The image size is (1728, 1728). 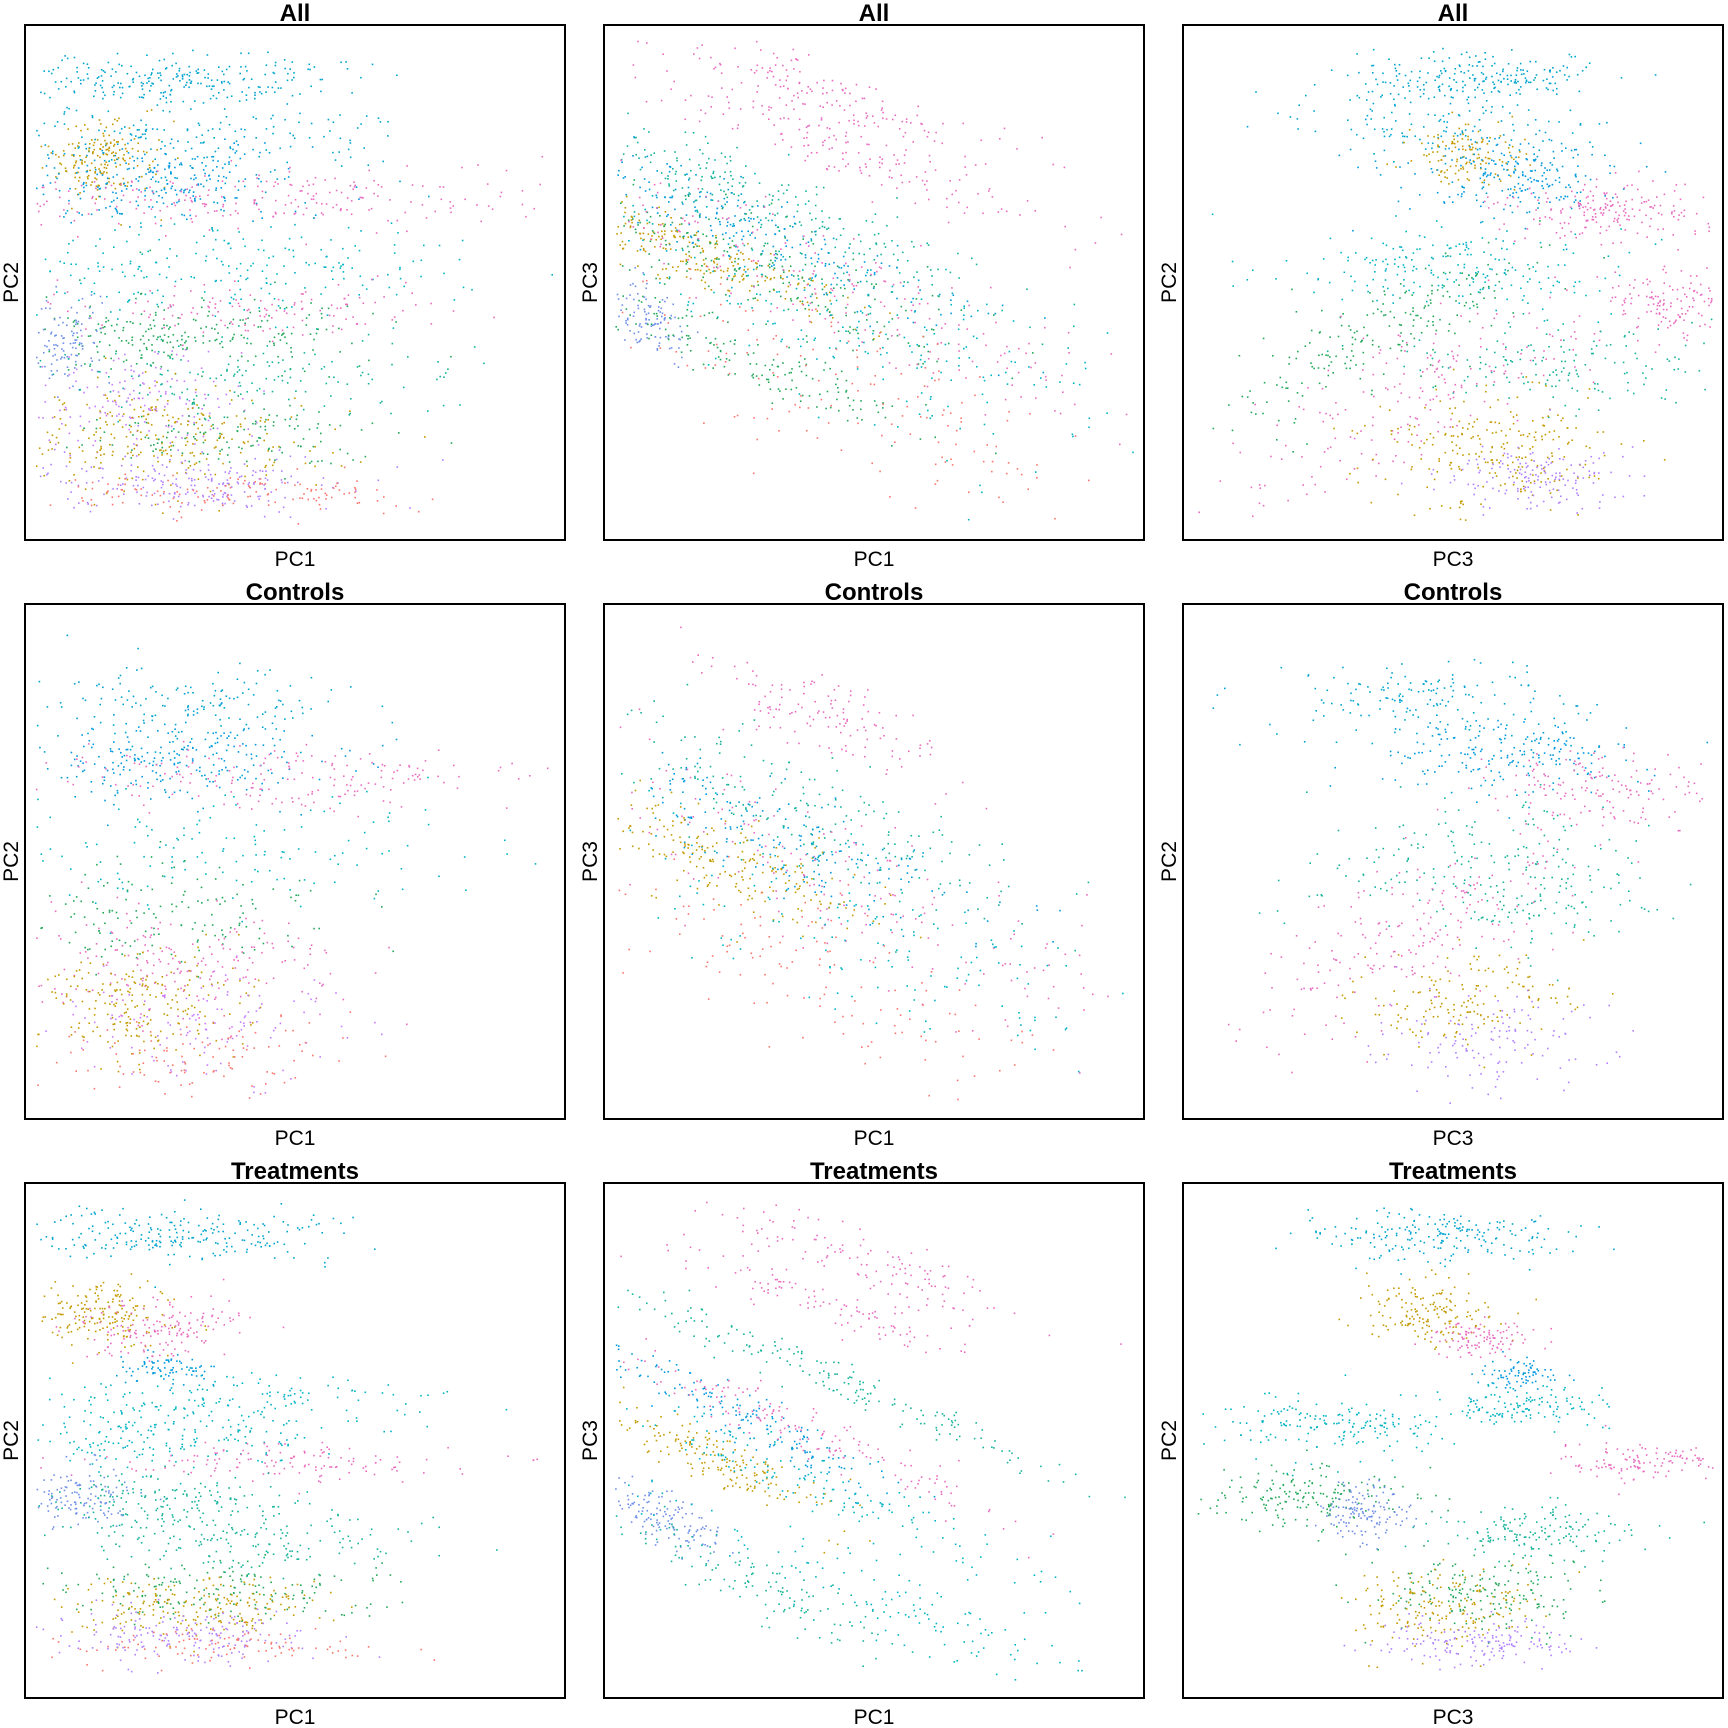 What do you see at coordinates (827, 292) in the screenshot?
I see `cluster-points` at bounding box center [827, 292].